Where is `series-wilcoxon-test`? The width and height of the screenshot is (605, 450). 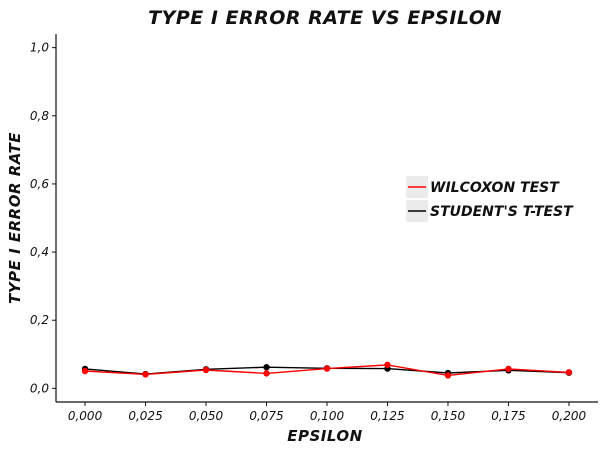 series-wilcoxon-test is located at coordinates (327, 370).